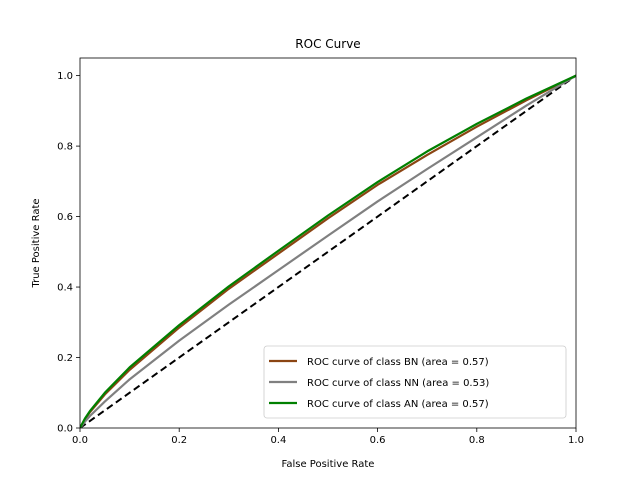 The width and height of the screenshot is (640, 480). Describe the element at coordinates (65, 147) in the screenshot. I see `y-tick-label: 0.8` at that location.